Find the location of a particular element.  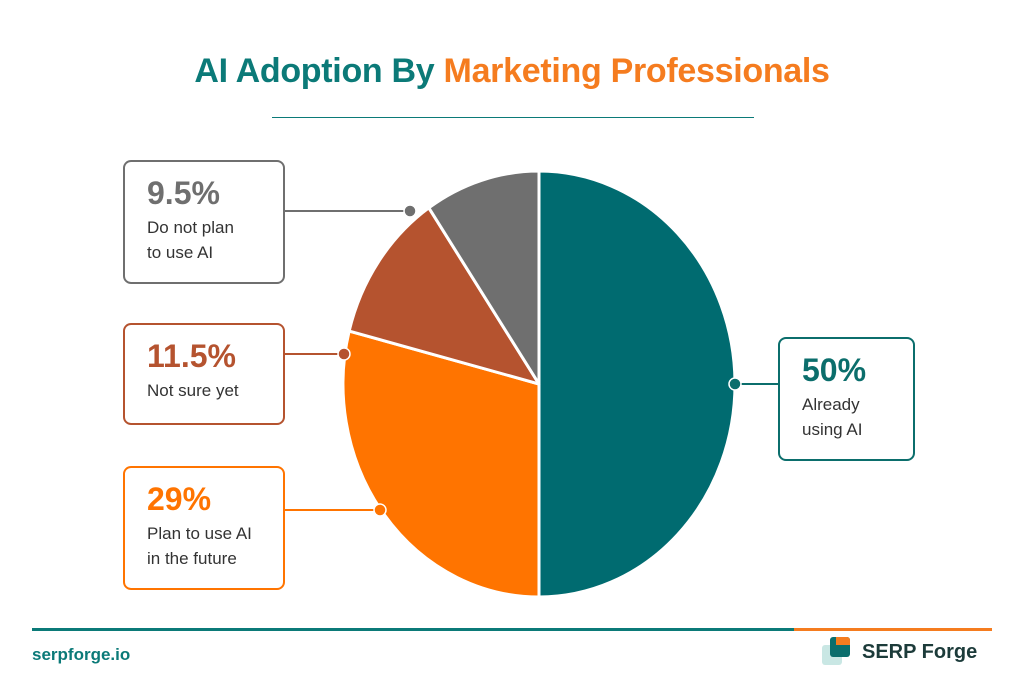

label-already-using-value: 50% is located at coordinates (834, 370).